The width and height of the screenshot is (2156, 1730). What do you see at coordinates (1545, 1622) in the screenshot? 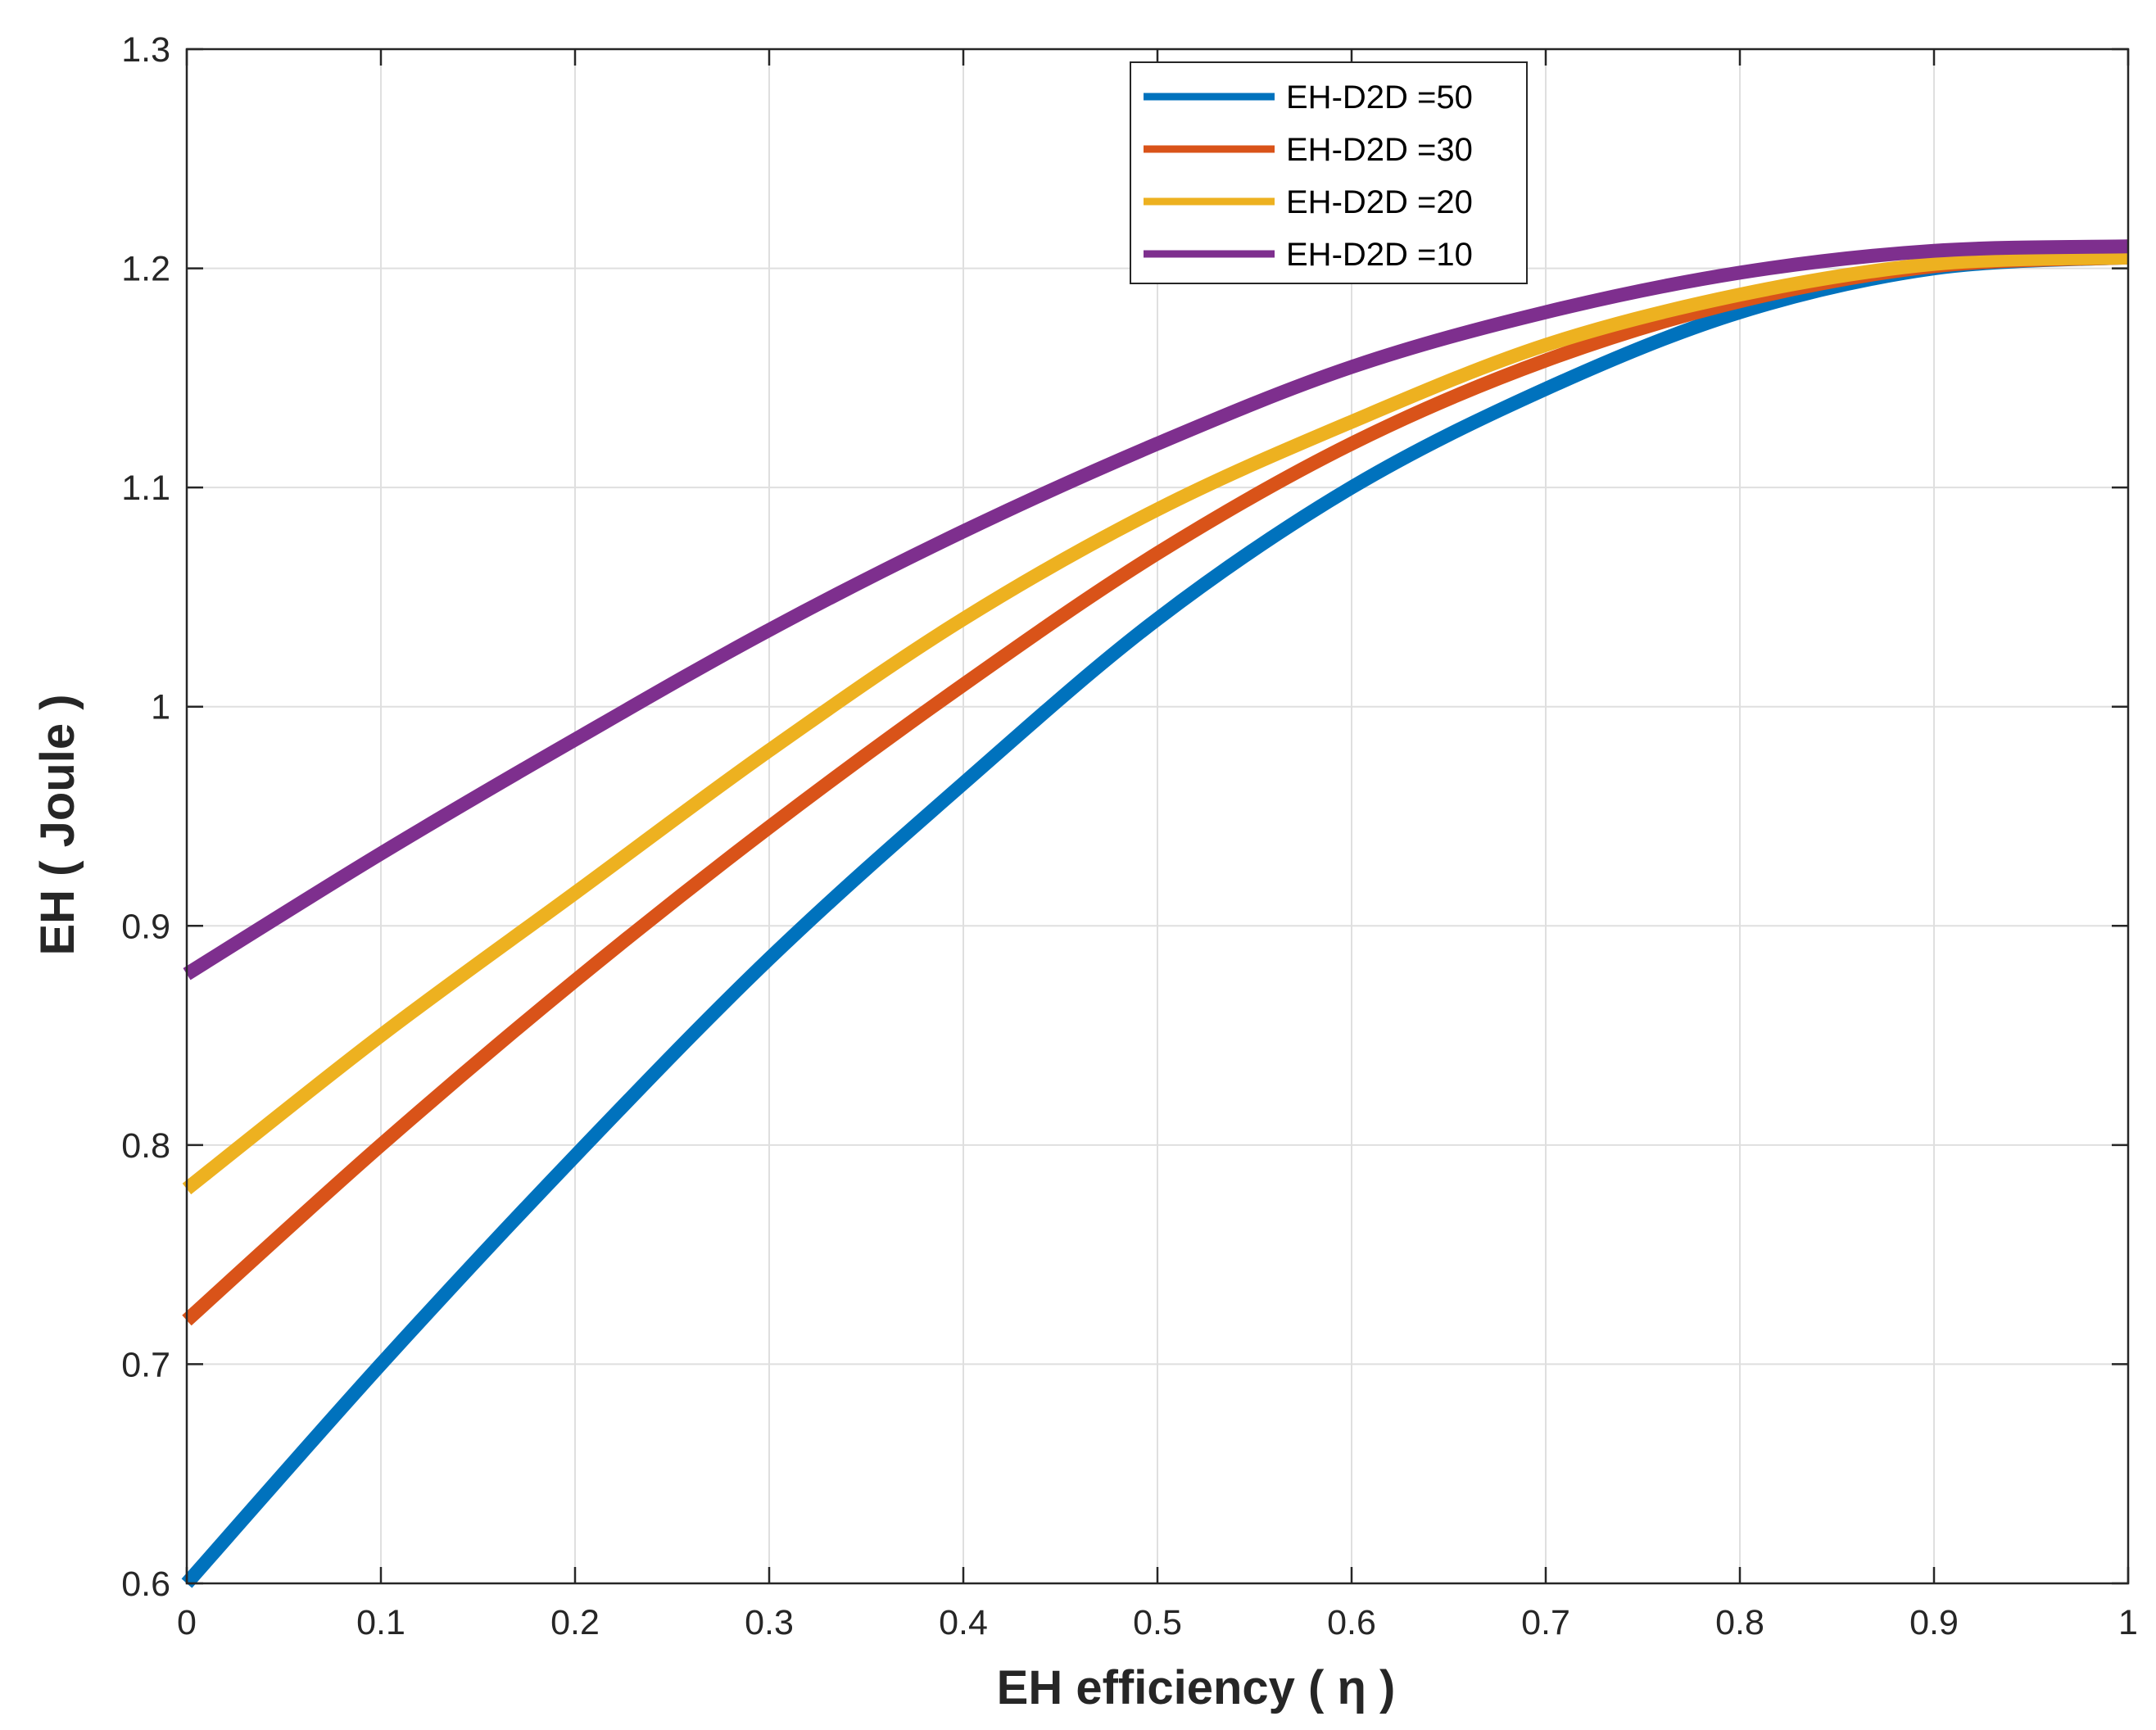
I see `x-tick-label: 0.7` at bounding box center [1545, 1622].